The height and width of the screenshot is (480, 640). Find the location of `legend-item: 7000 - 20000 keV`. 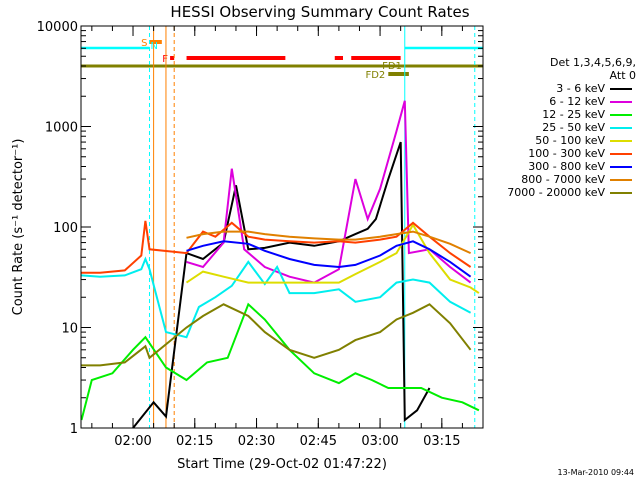

legend-item: 7000 - 20000 keV is located at coordinates (557, 192).